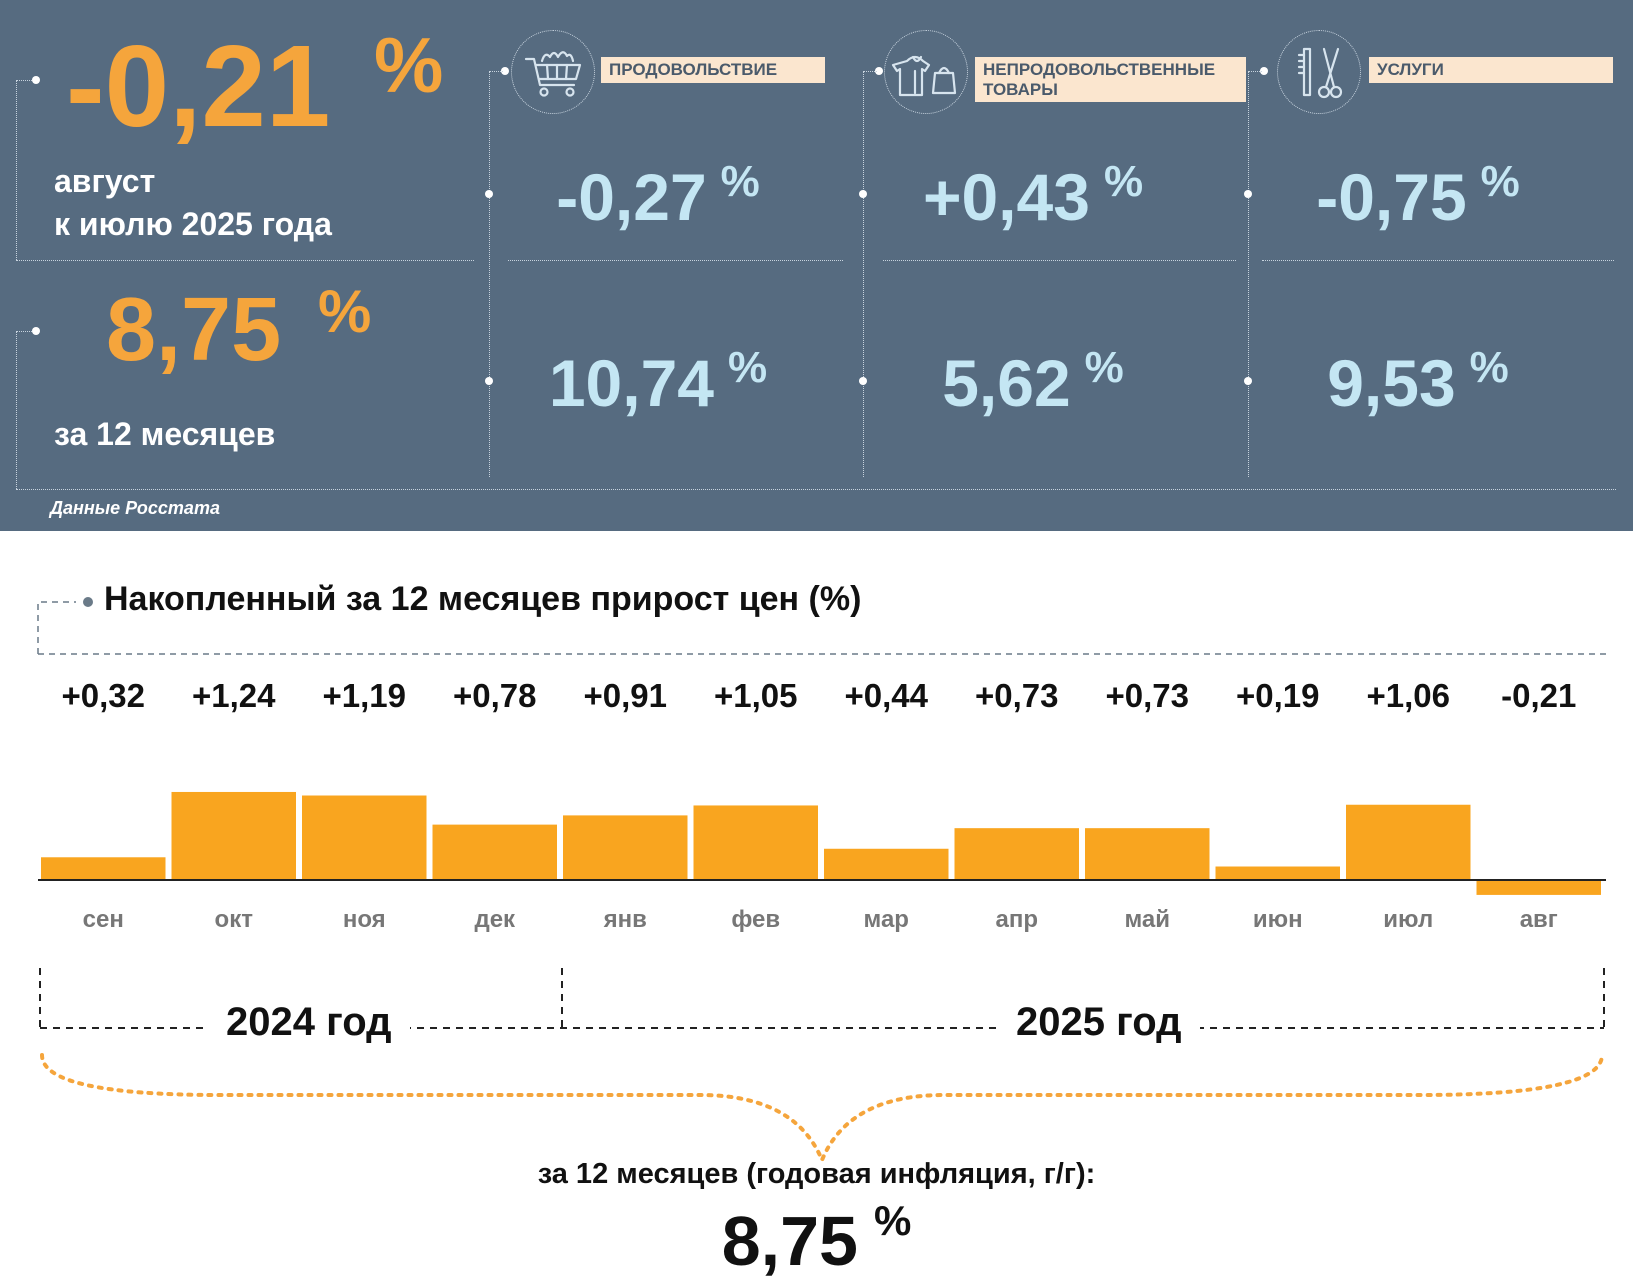 The height and width of the screenshot is (1285, 1633). What do you see at coordinates (234, 919) in the screenshot?
I see `x-tick-label: окт` at bounding box center [234, 919].